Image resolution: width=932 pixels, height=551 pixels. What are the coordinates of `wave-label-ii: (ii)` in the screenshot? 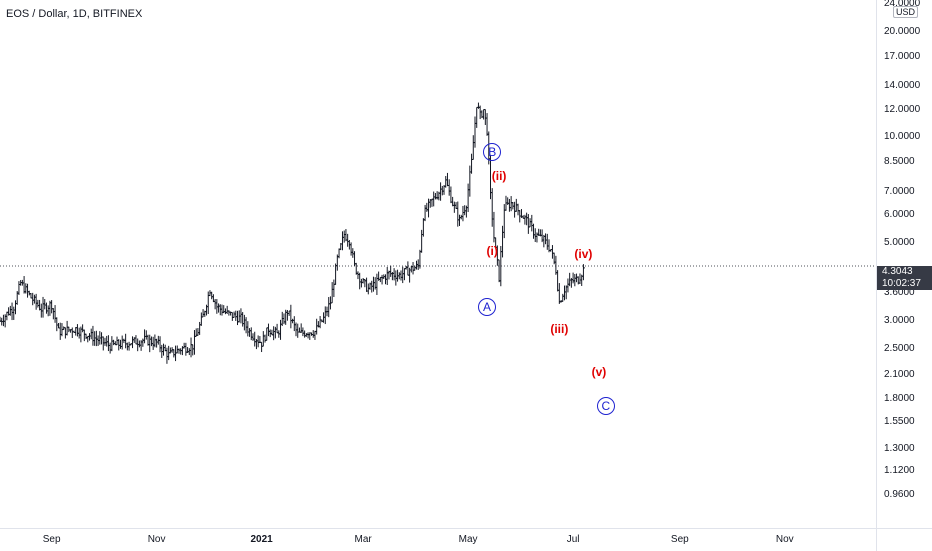 It's located at (499, 176).